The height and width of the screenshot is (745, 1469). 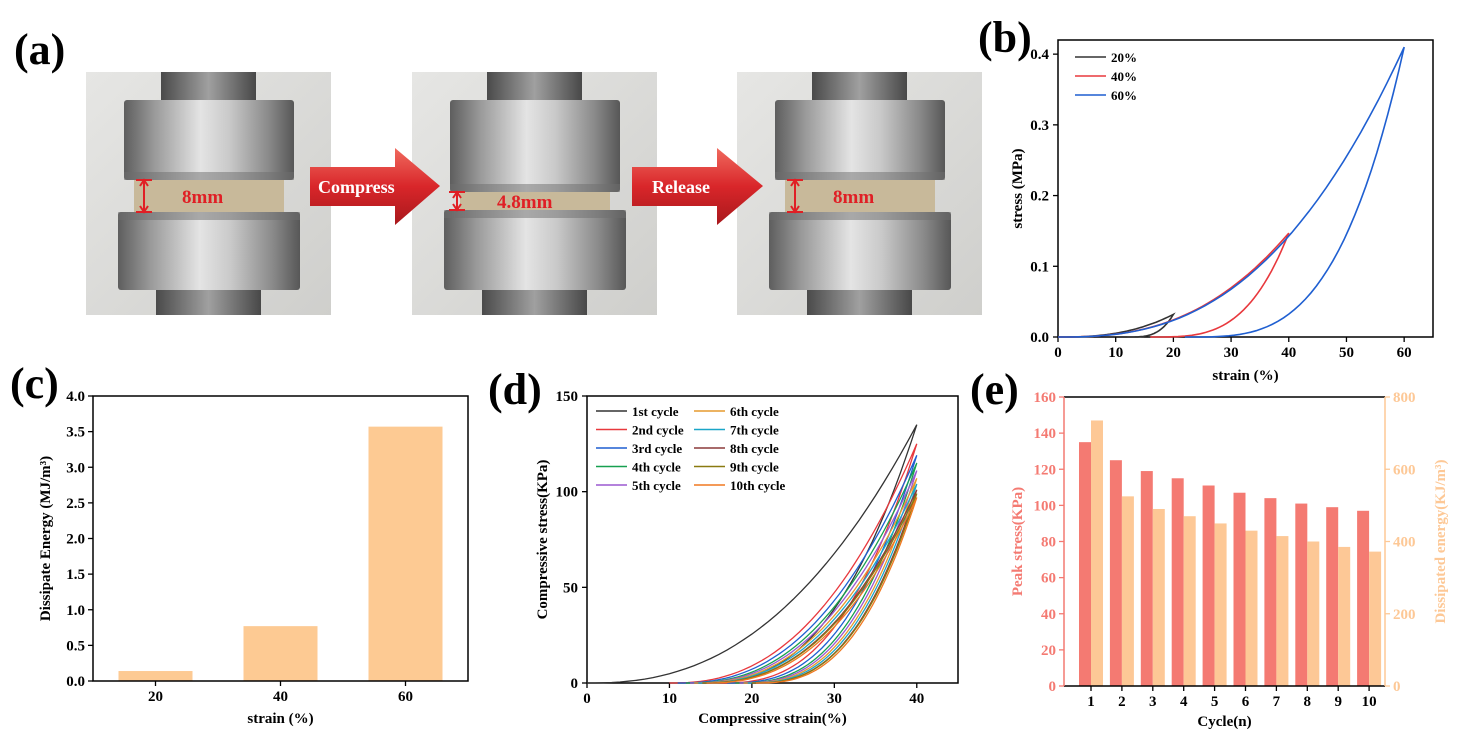 I want to click on y-tick-label-left: 80, so click(x=1048, y=543).